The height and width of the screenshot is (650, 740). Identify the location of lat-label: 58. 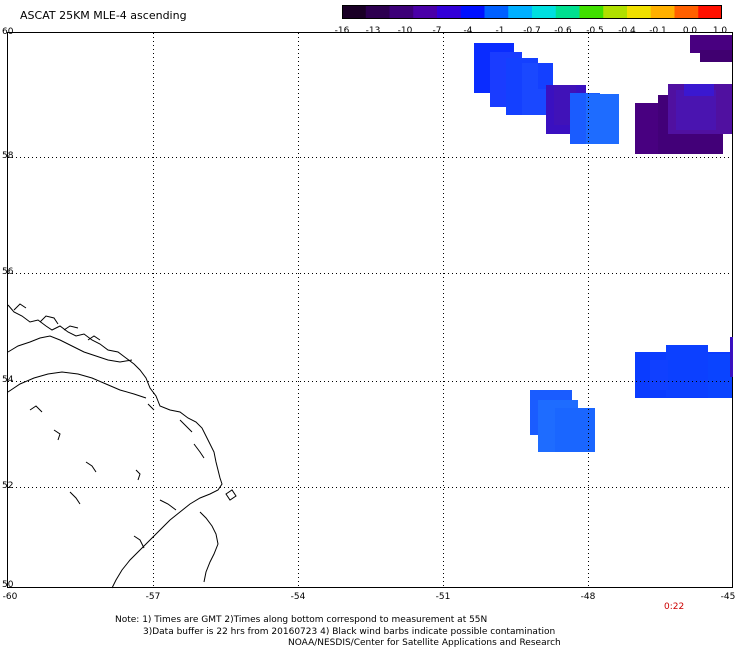
(8, 156).